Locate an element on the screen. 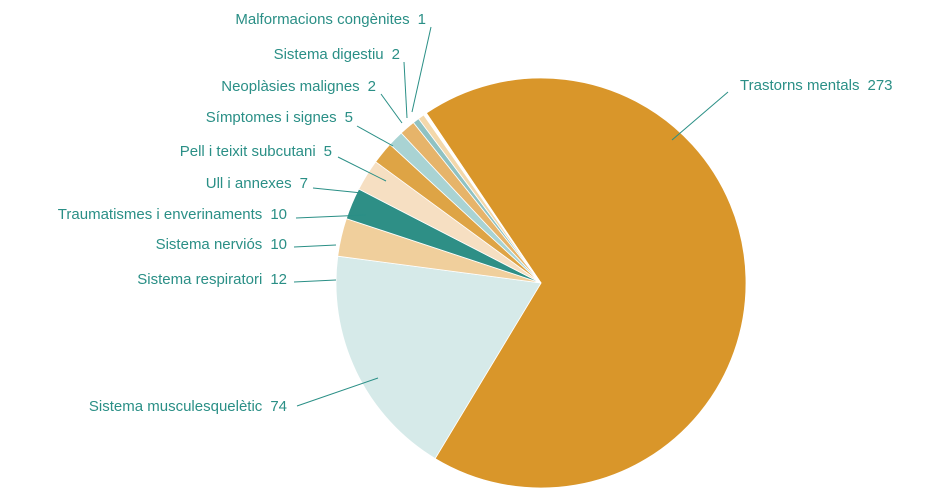 This screenshot has width=928, height=488. slice-label: Ull i annexes 7 is located at coordinates (257, 183).